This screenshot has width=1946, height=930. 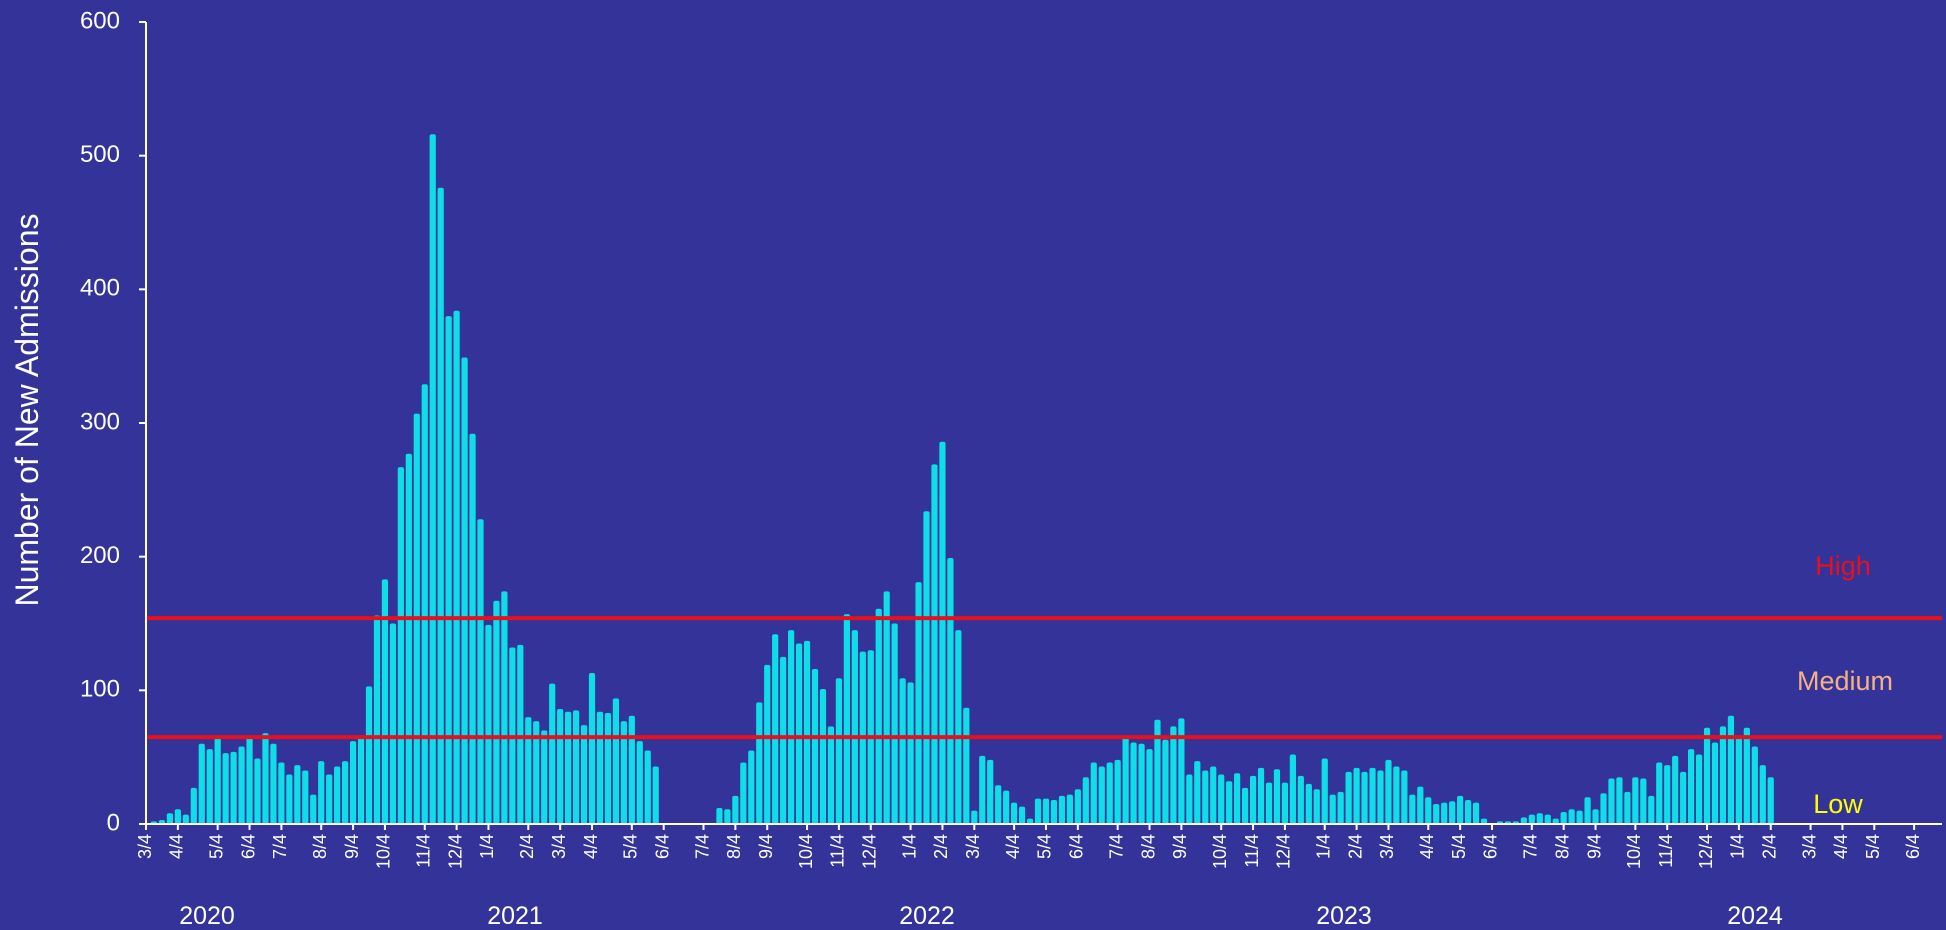 I want to click on x-tick-label: 8/4, so click(x=320, y=846).